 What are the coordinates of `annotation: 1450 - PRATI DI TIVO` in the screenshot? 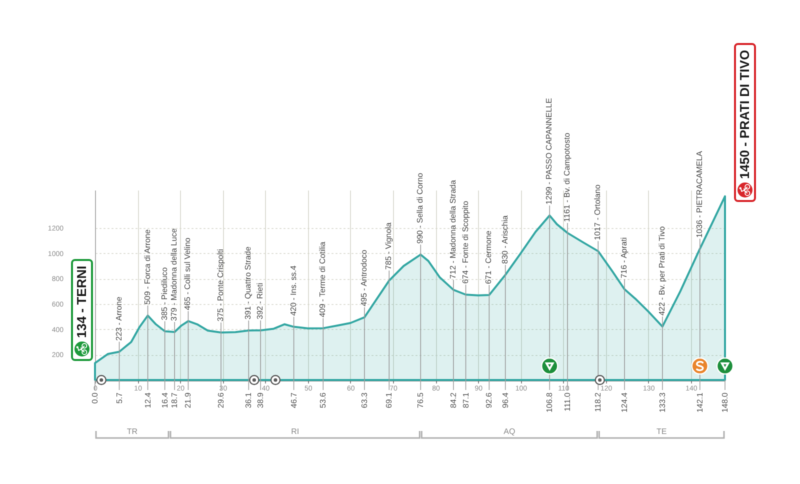 It's located at (745, 115).